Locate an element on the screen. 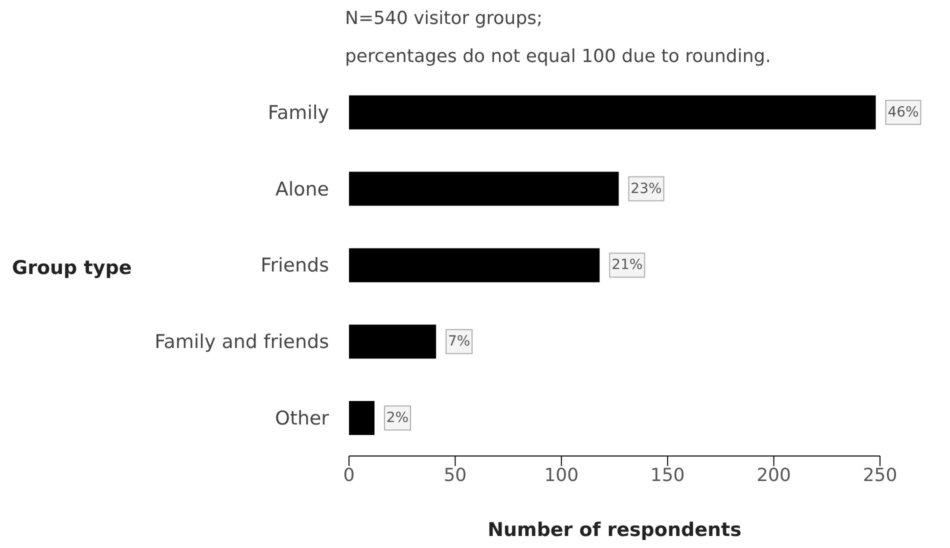 The image size is (950, 548). x-tick-label: 150 is located at coordinates (667, 475).